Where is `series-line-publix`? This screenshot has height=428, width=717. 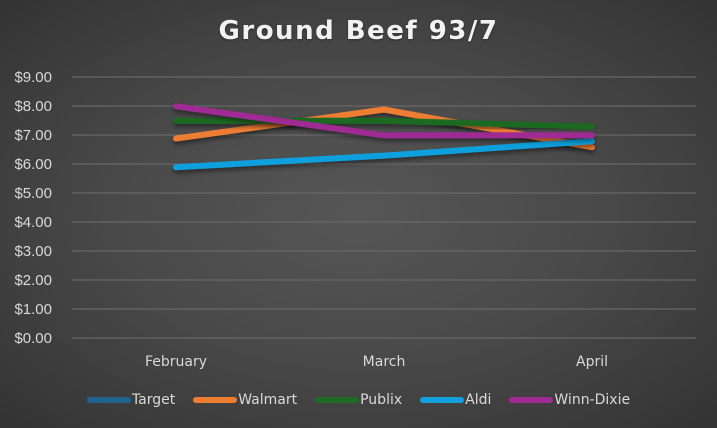
series-line-publix is located at coordinates (384, 123).